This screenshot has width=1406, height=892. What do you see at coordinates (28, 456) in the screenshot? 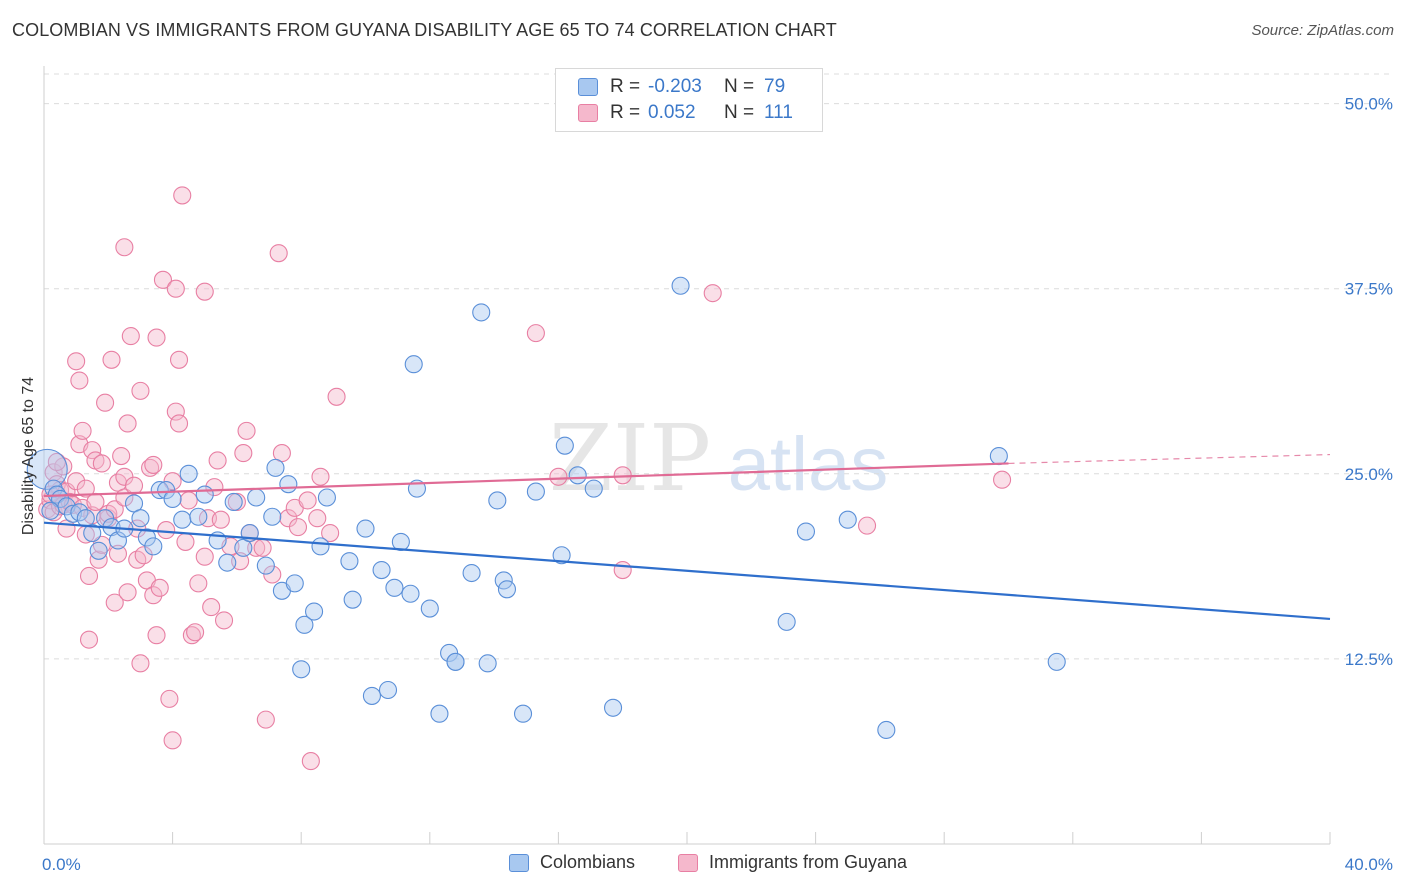
I see `y-axis-label: Disability Age 65 to 74` at bounding box center [28, 456].